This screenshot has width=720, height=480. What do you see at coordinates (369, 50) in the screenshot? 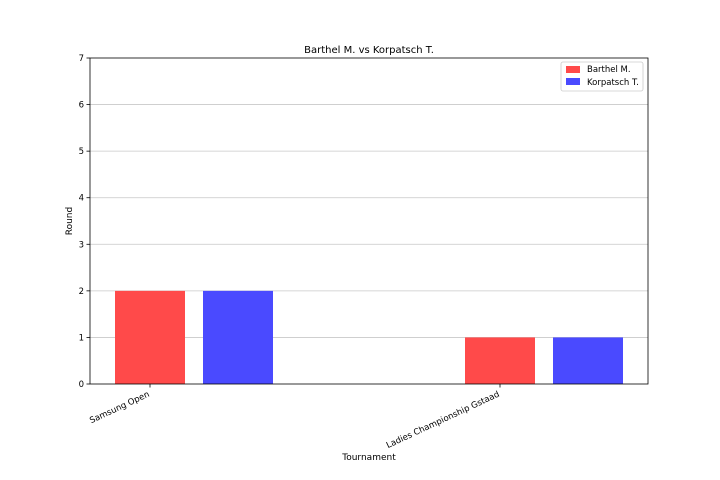
I see `chart-title: Barthel M. vs Korpatsch T.` at bounding box center [369, 50].